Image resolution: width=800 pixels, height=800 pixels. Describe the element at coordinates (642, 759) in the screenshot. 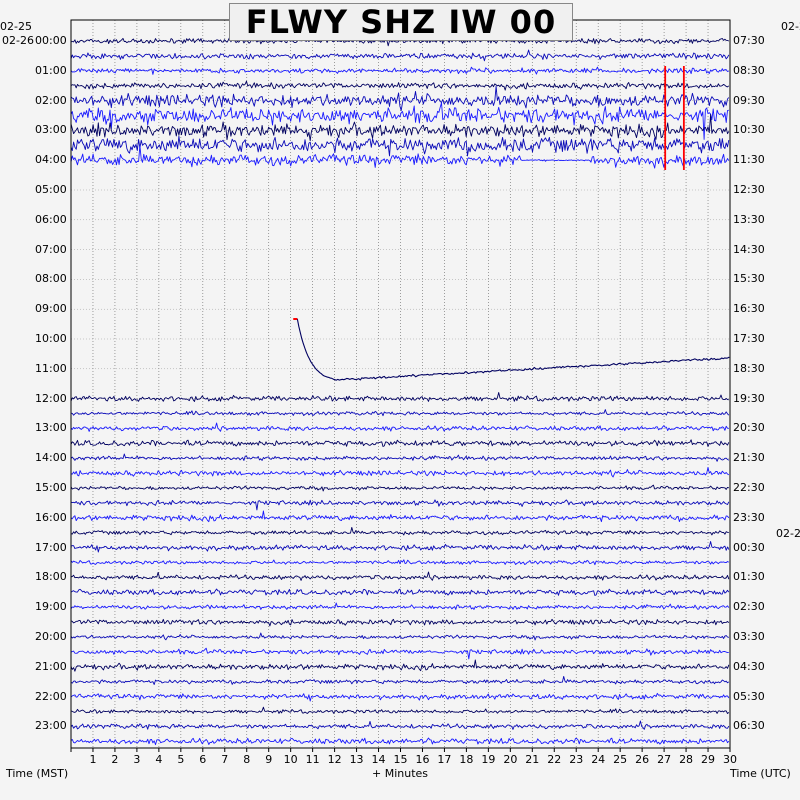

I see `minute-tick-label: 26` at that location.